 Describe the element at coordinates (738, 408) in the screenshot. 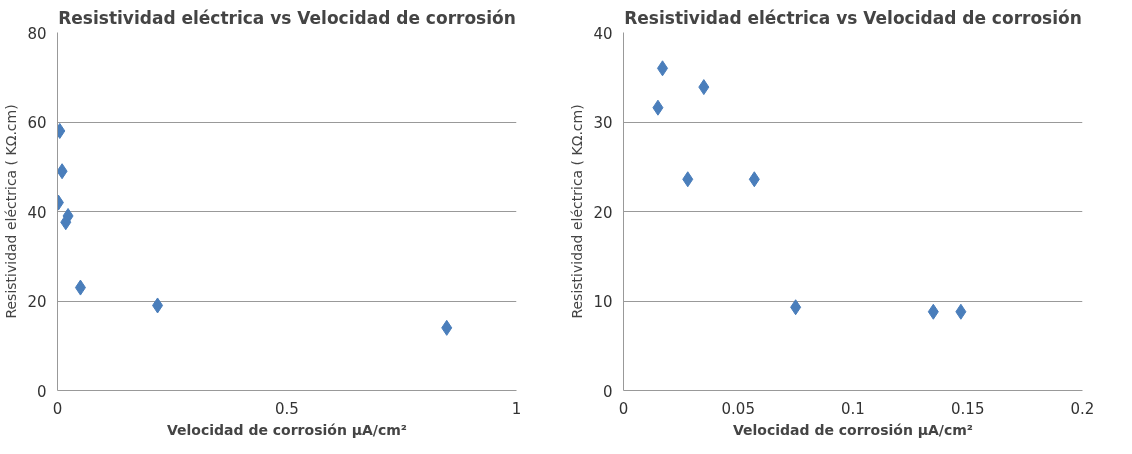

I see `x-tick-label: 0.05` at that location.